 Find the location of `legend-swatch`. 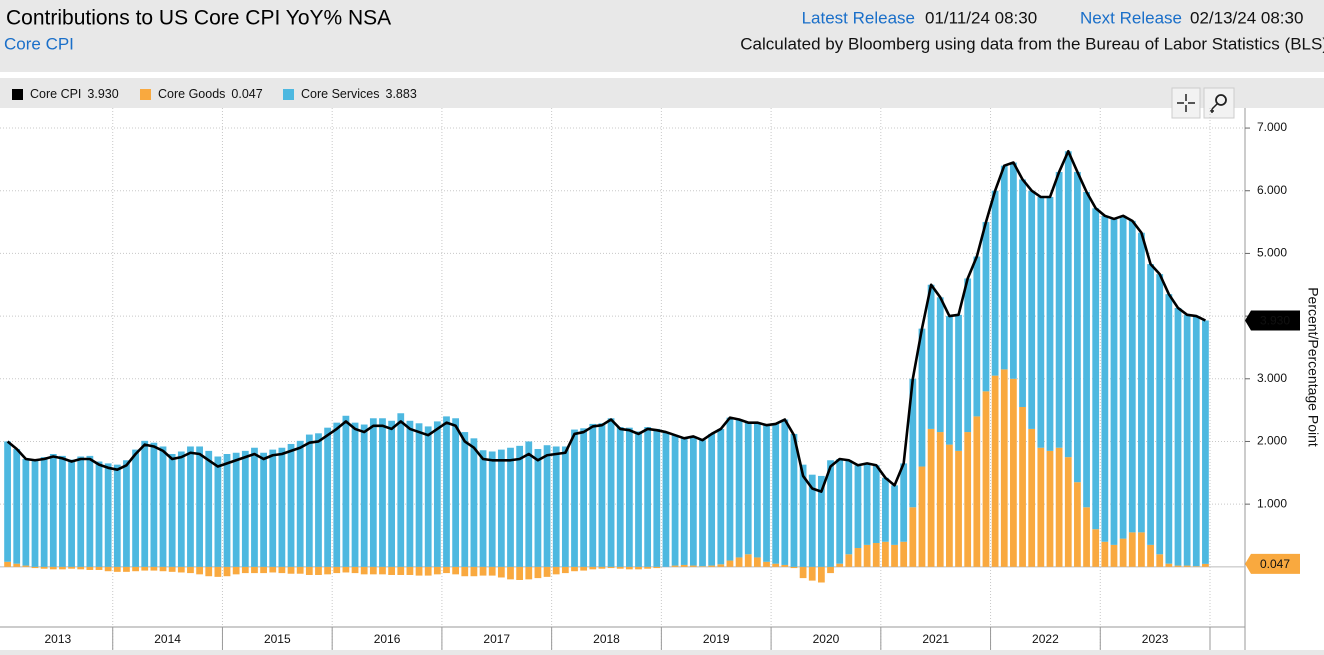

legend-swatch is located at coordinates (145, 94).